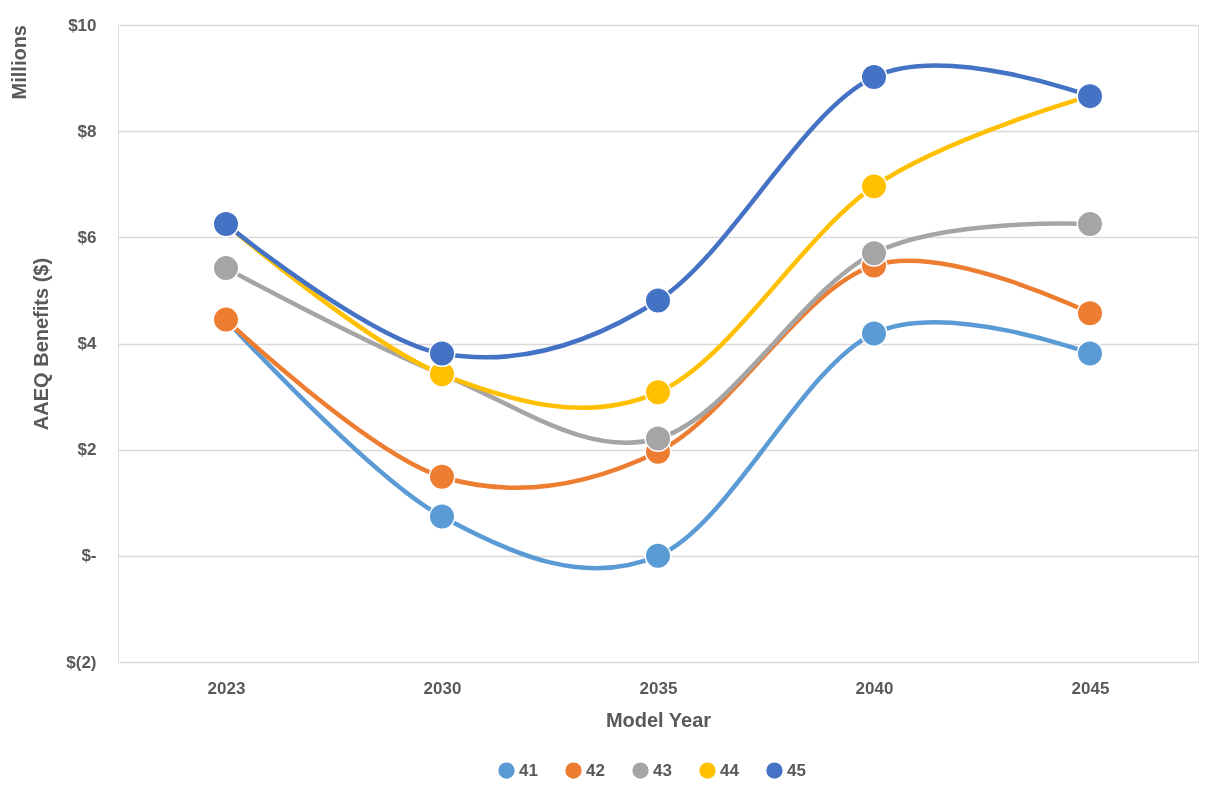 The width and height of the screenshot is (1215, 809). I want to click on x-tick-label: 2023, so click(226, 688).